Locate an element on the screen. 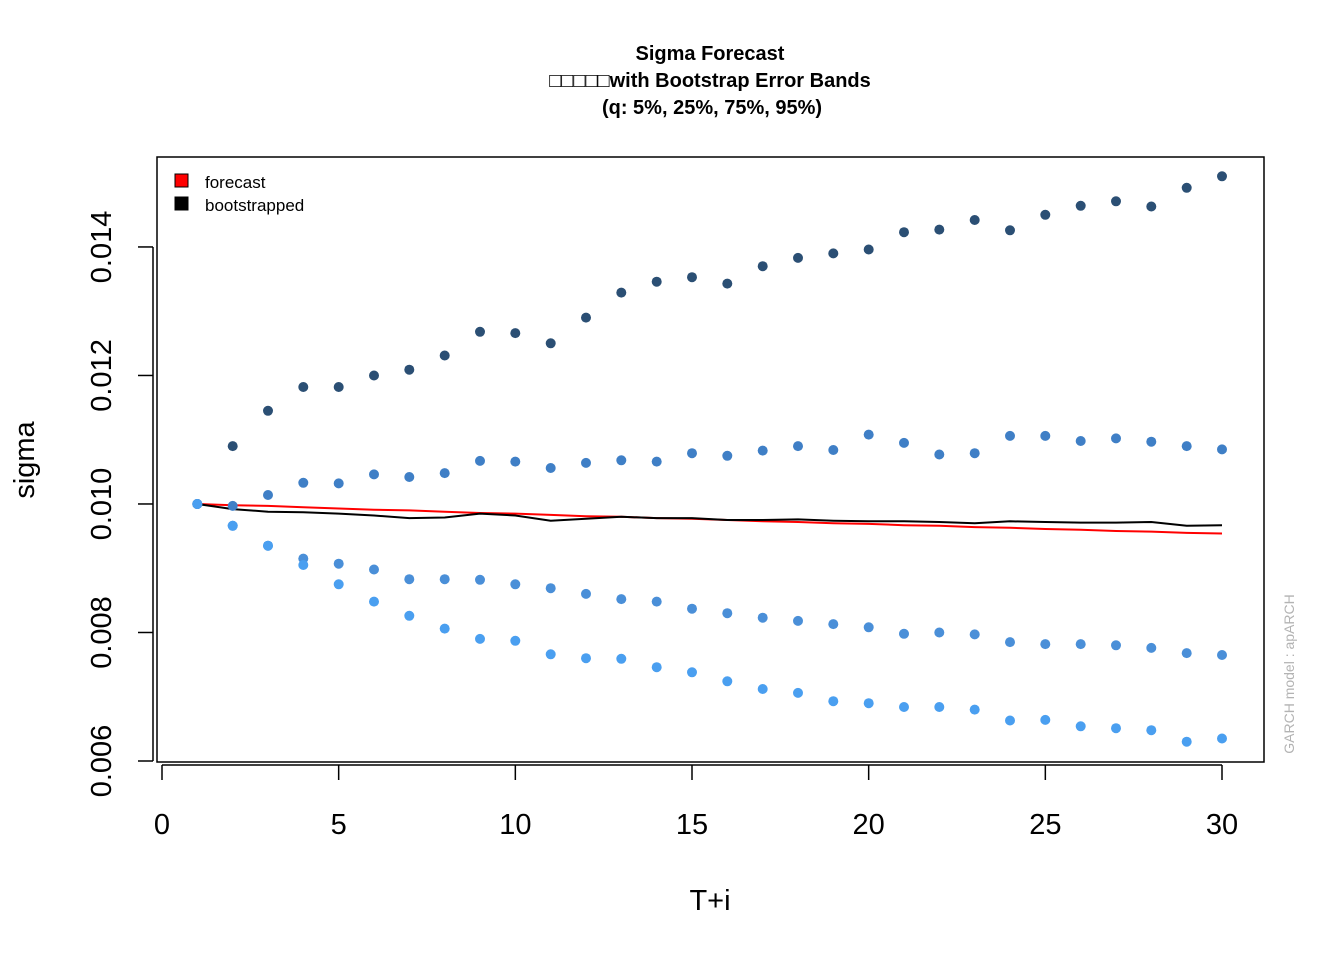  y-tick-label: 0.008 is located at coordinates (102, 632).